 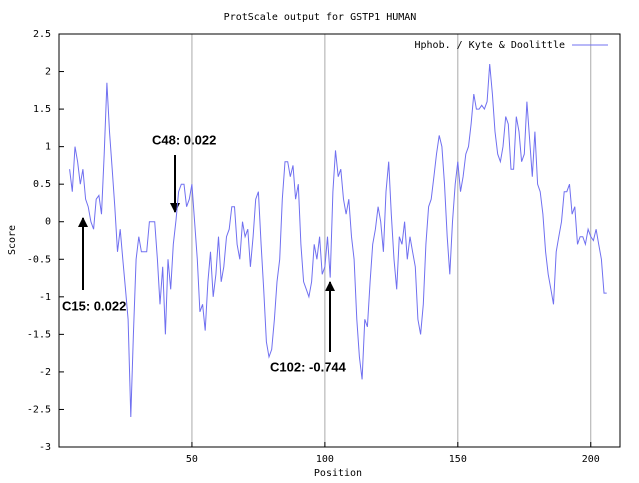 I want to click on x-axis-label: Position, so click(x=338, y=473).